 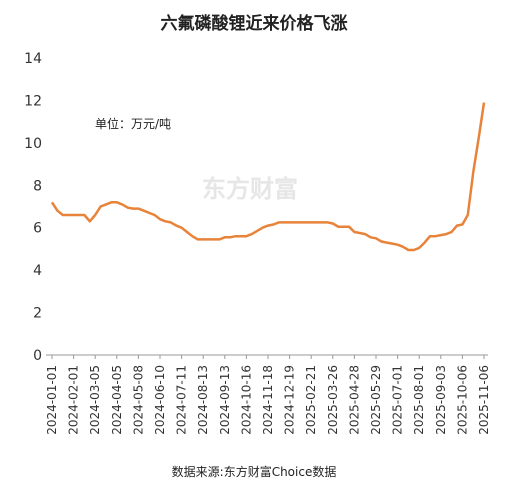 What do you see at coordinates (33, 101) in the screenshot?
I see `y-tick-label: 12` at bounding box center [33, 101].